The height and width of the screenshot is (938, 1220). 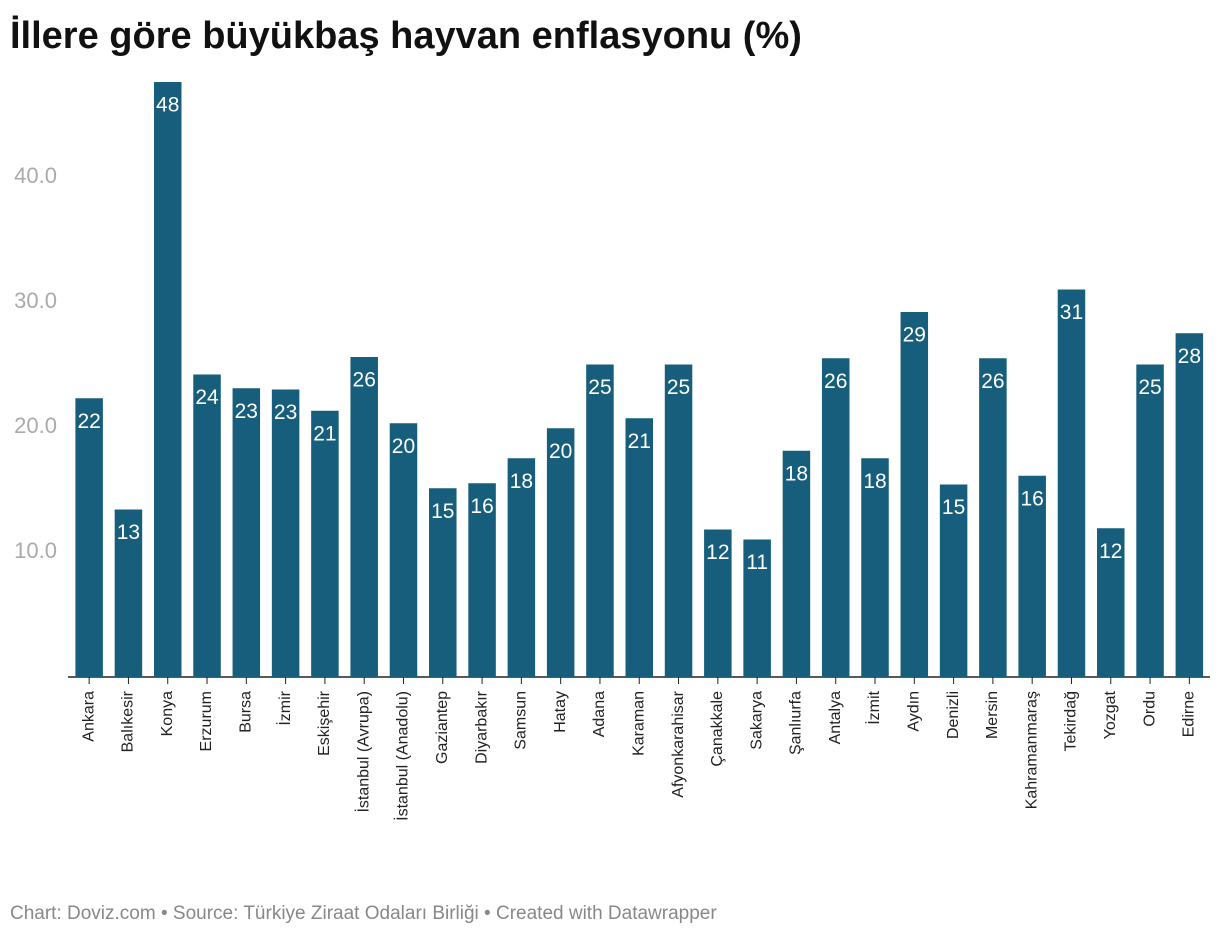 What do you see at coordinates (442, 727) in the screenshot?
I see `x-tick-label: Gaziantep` at bounding box center [442, 727].